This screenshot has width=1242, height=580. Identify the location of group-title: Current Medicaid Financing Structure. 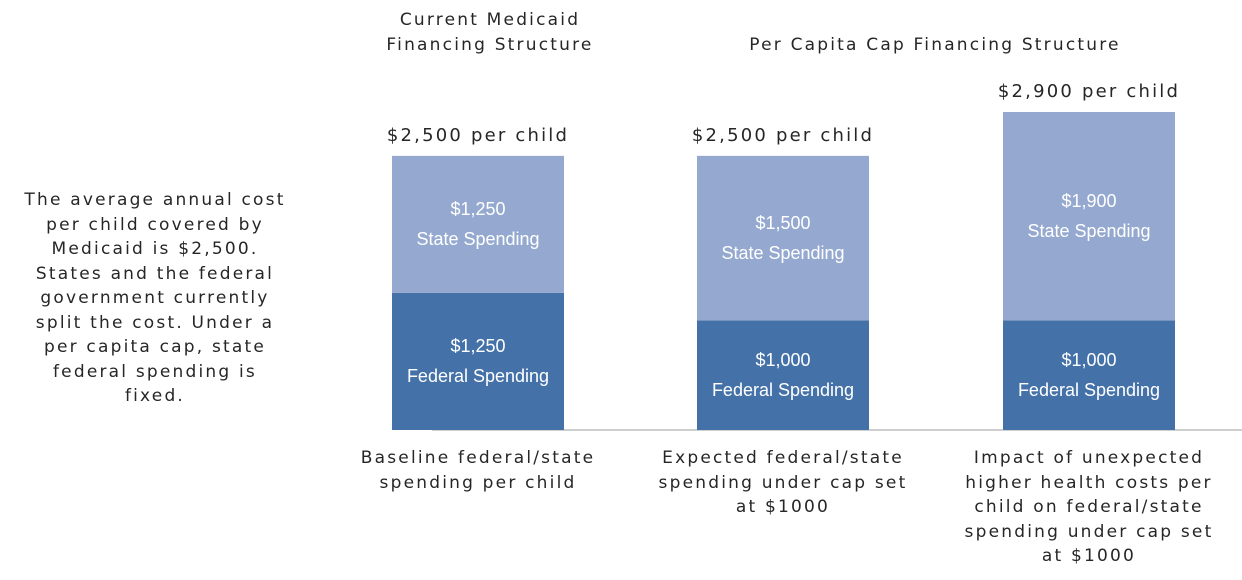
(490, 32).